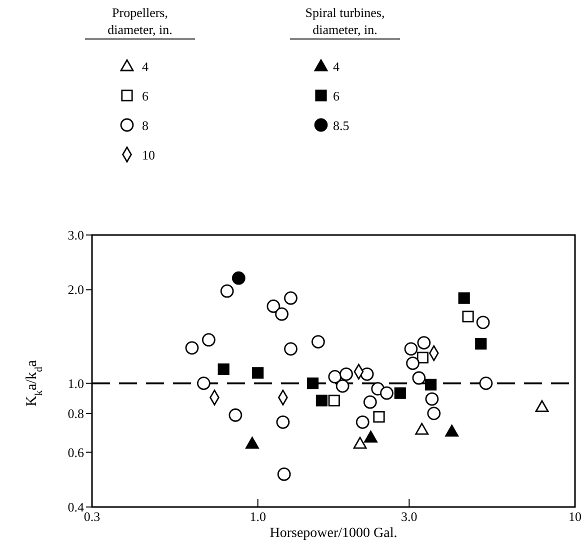 The height and width of the screenshot is (543, 584). Describe the element at coordinates (76, 452) in the screenshot. I see `y-tick-label: 0.6` at that location.